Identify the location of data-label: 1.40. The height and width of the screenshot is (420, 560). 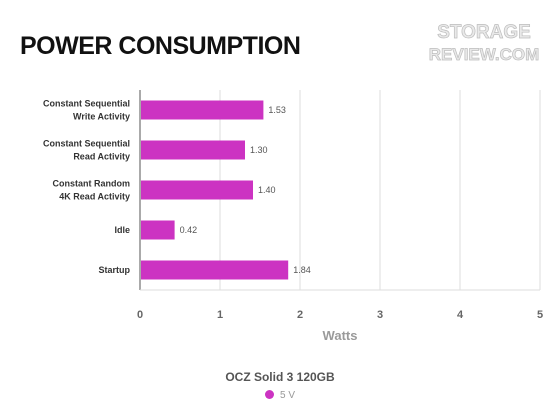
(267, 190).